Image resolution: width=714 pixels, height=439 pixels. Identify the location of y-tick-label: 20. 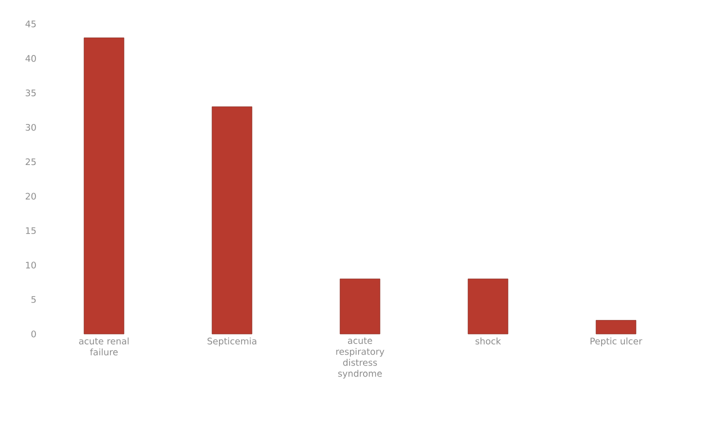
(31, 196).